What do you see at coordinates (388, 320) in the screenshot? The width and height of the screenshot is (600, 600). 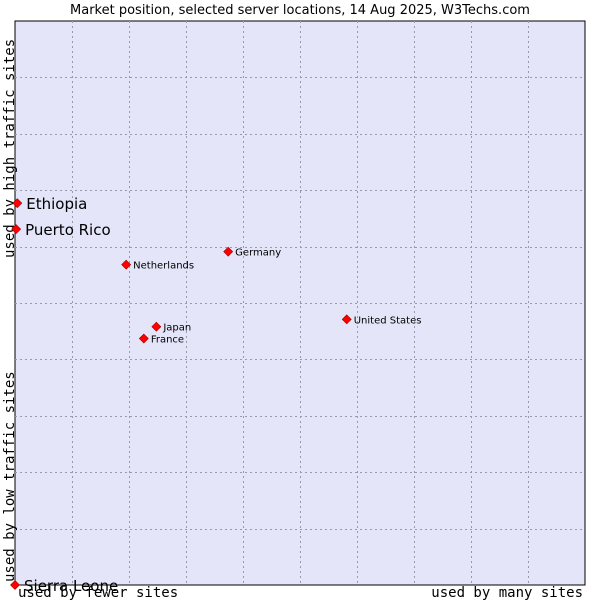 I see `point-label-united-states: United States` at bounding box center [388, 320].